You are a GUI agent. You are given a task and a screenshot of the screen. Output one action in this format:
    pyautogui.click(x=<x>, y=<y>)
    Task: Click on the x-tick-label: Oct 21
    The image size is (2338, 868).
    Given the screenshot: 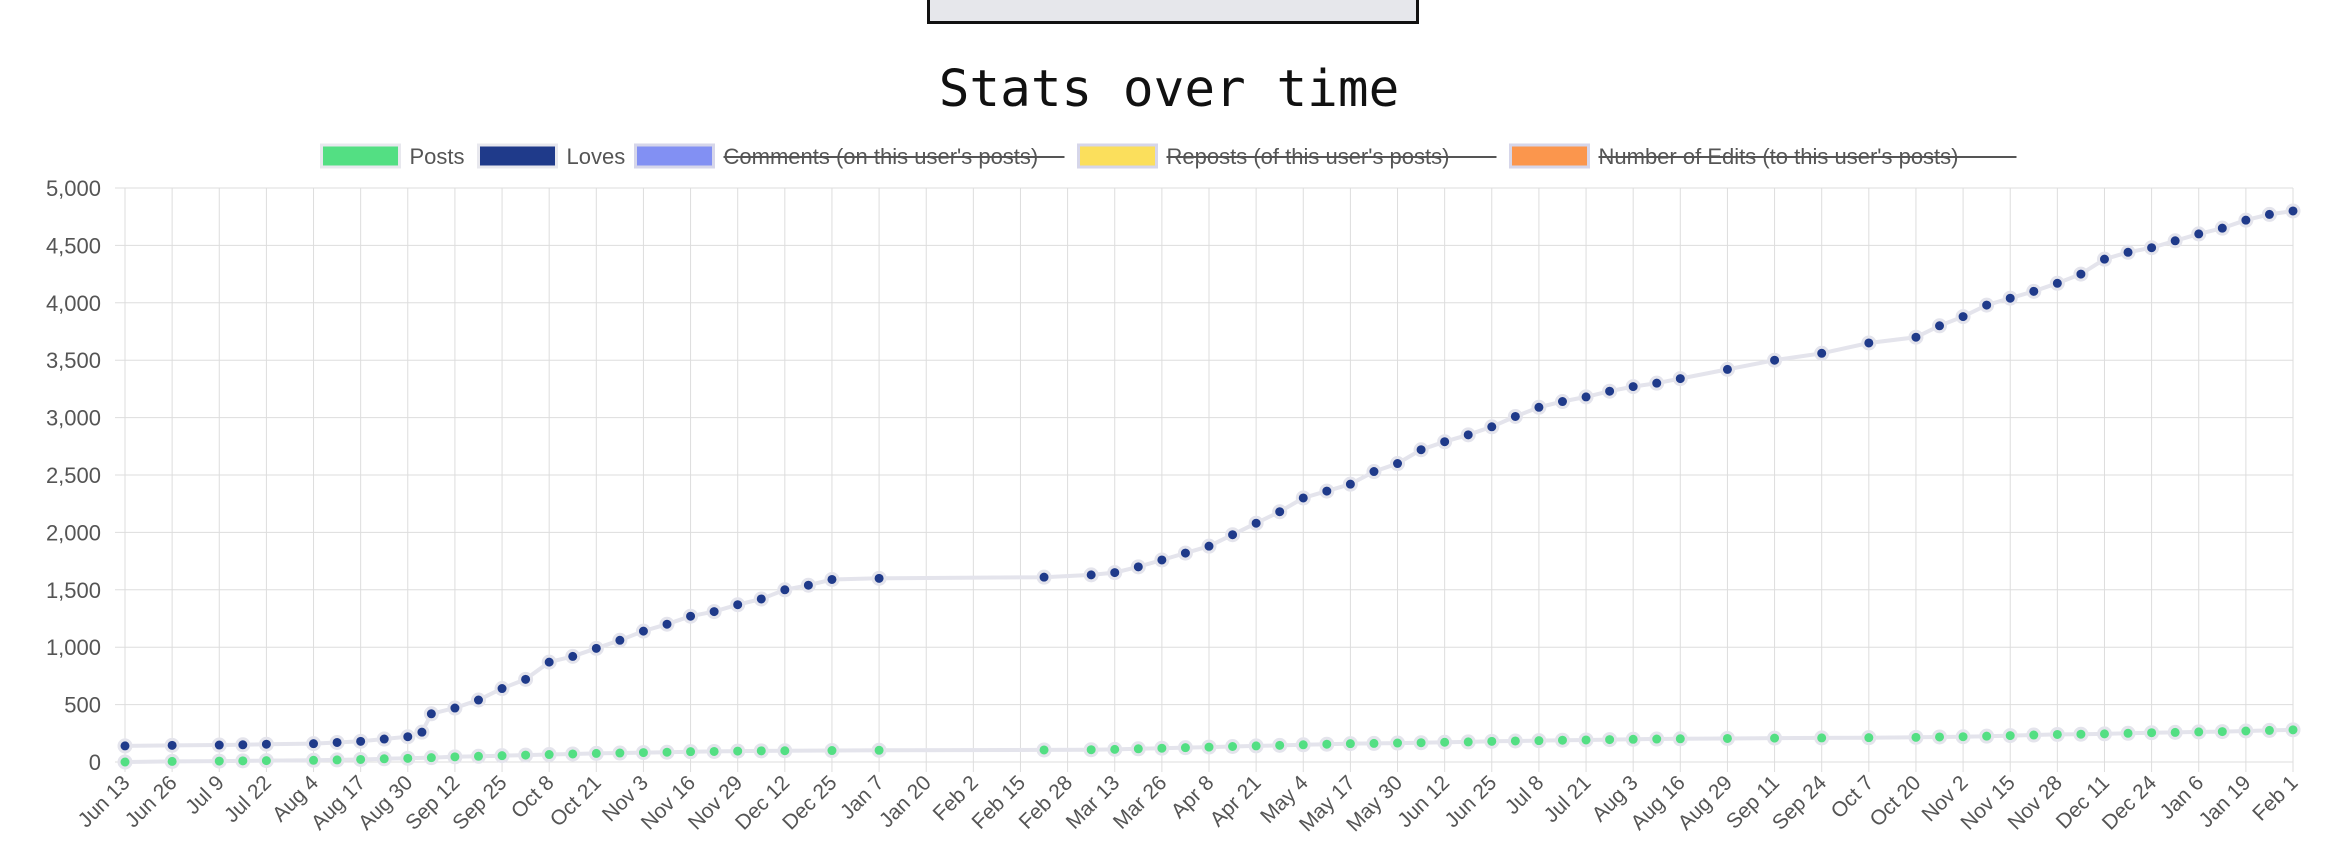 What is the action you would take?
    pyautogui.click(x=576, y=801)
    